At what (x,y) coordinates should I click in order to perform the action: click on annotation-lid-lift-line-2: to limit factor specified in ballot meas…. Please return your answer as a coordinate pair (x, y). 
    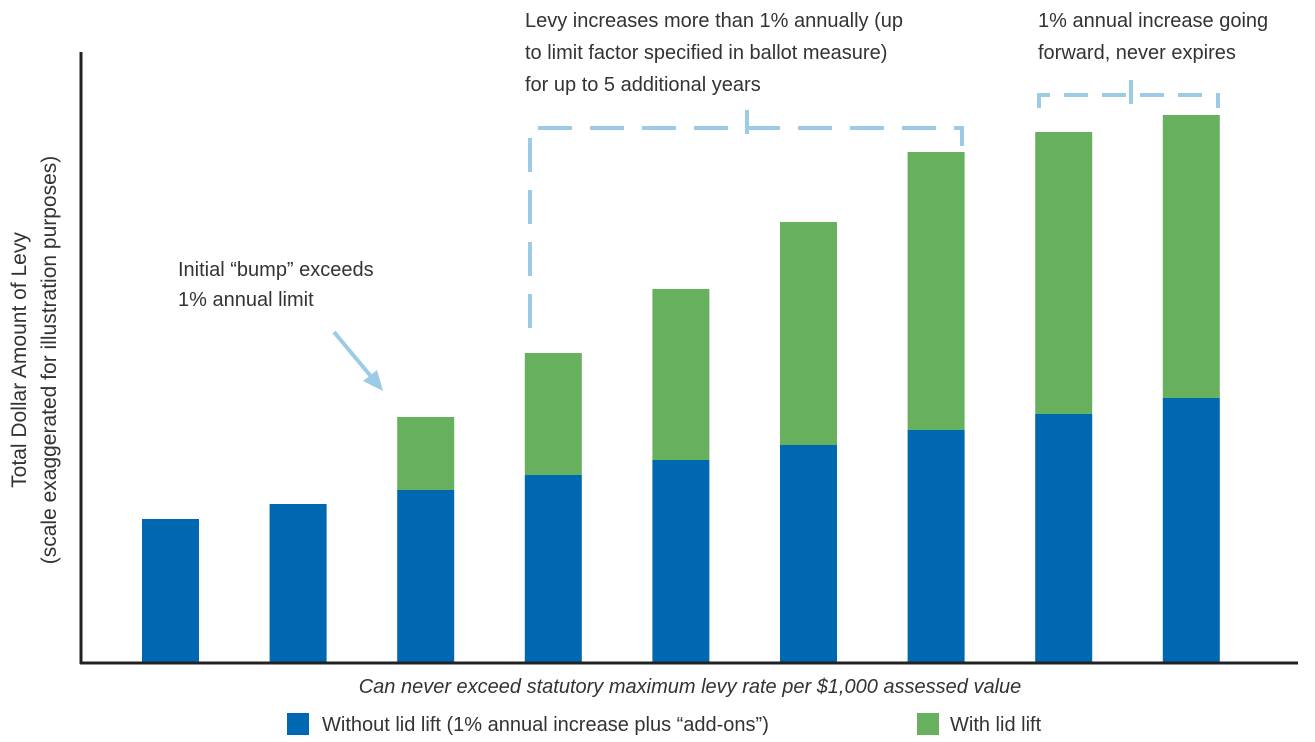
    Looking at the image, I should click on (706, 53).